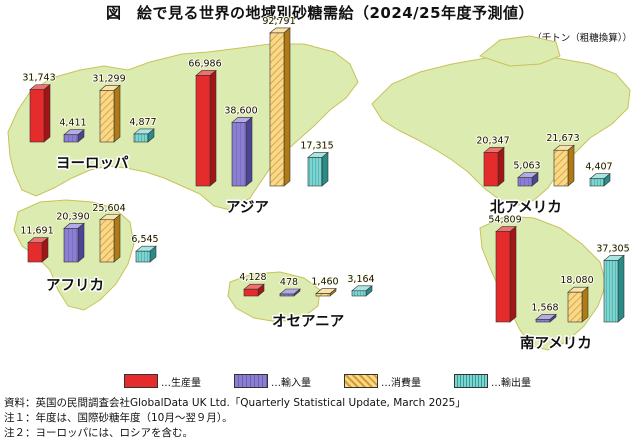 The width and height of the screenshot is (640, 441). I want to click on region-0-name: ヨーロッパ, so click(92, 163).